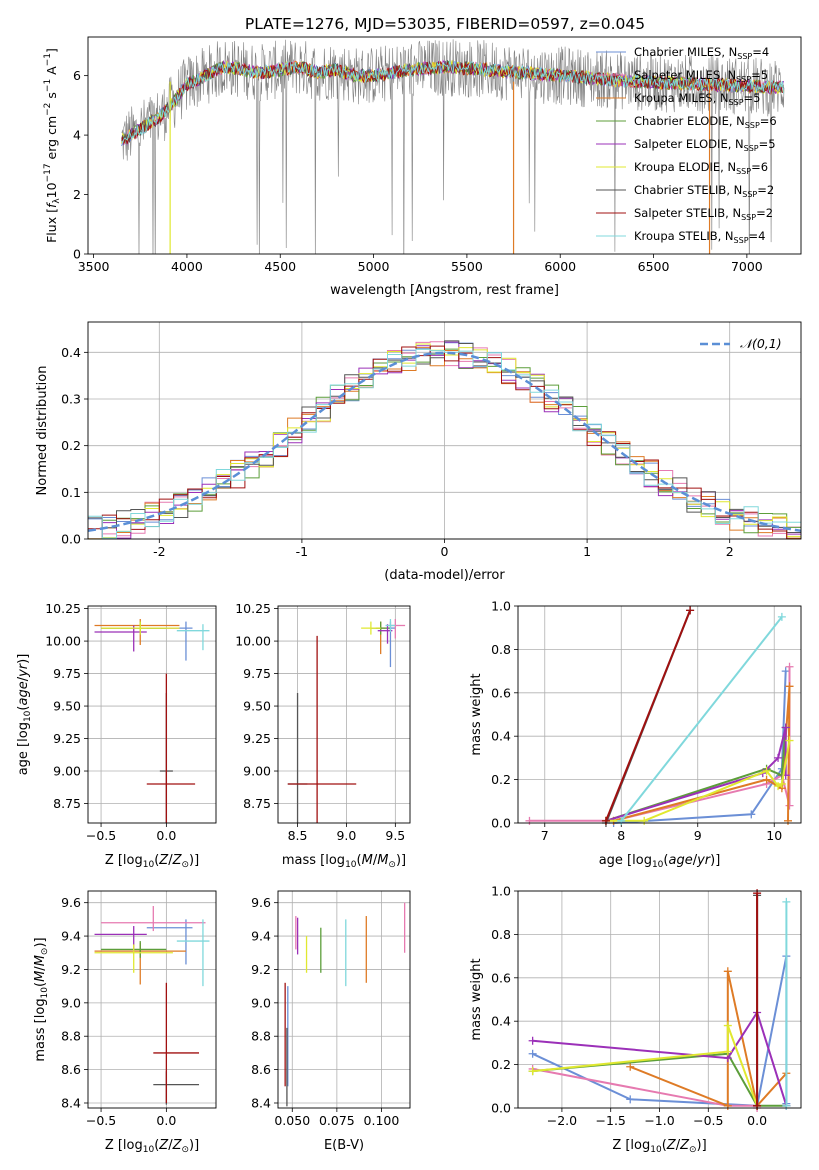 This screenshot has height=1170, width=819. I want to click on legend-entry: Kroupa MILES, NSSP=5, so click(697, 99).